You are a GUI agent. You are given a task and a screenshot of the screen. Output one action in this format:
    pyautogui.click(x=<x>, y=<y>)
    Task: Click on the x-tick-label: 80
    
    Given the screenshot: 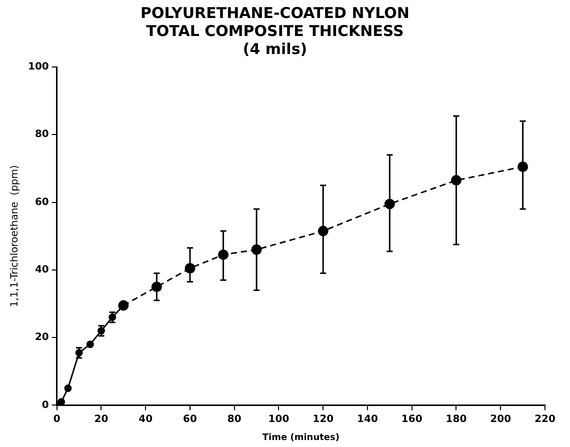 What is the action you would take?
    pyautogui.click(x=234, y=419)
    